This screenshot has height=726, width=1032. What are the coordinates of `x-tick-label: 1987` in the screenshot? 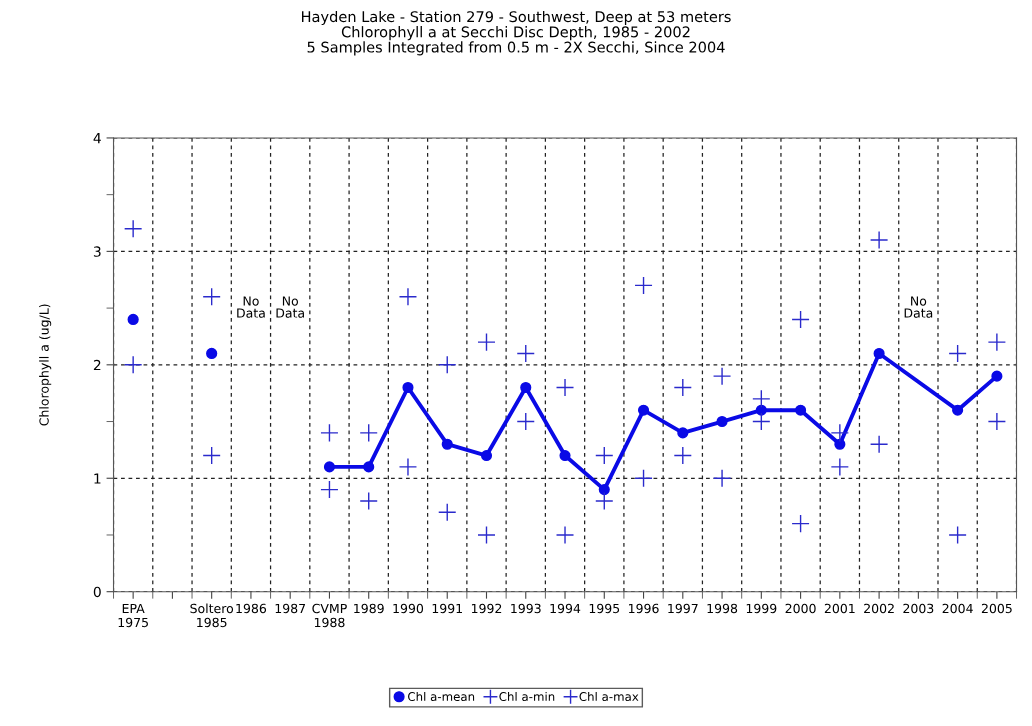 It's located at (290, 608).